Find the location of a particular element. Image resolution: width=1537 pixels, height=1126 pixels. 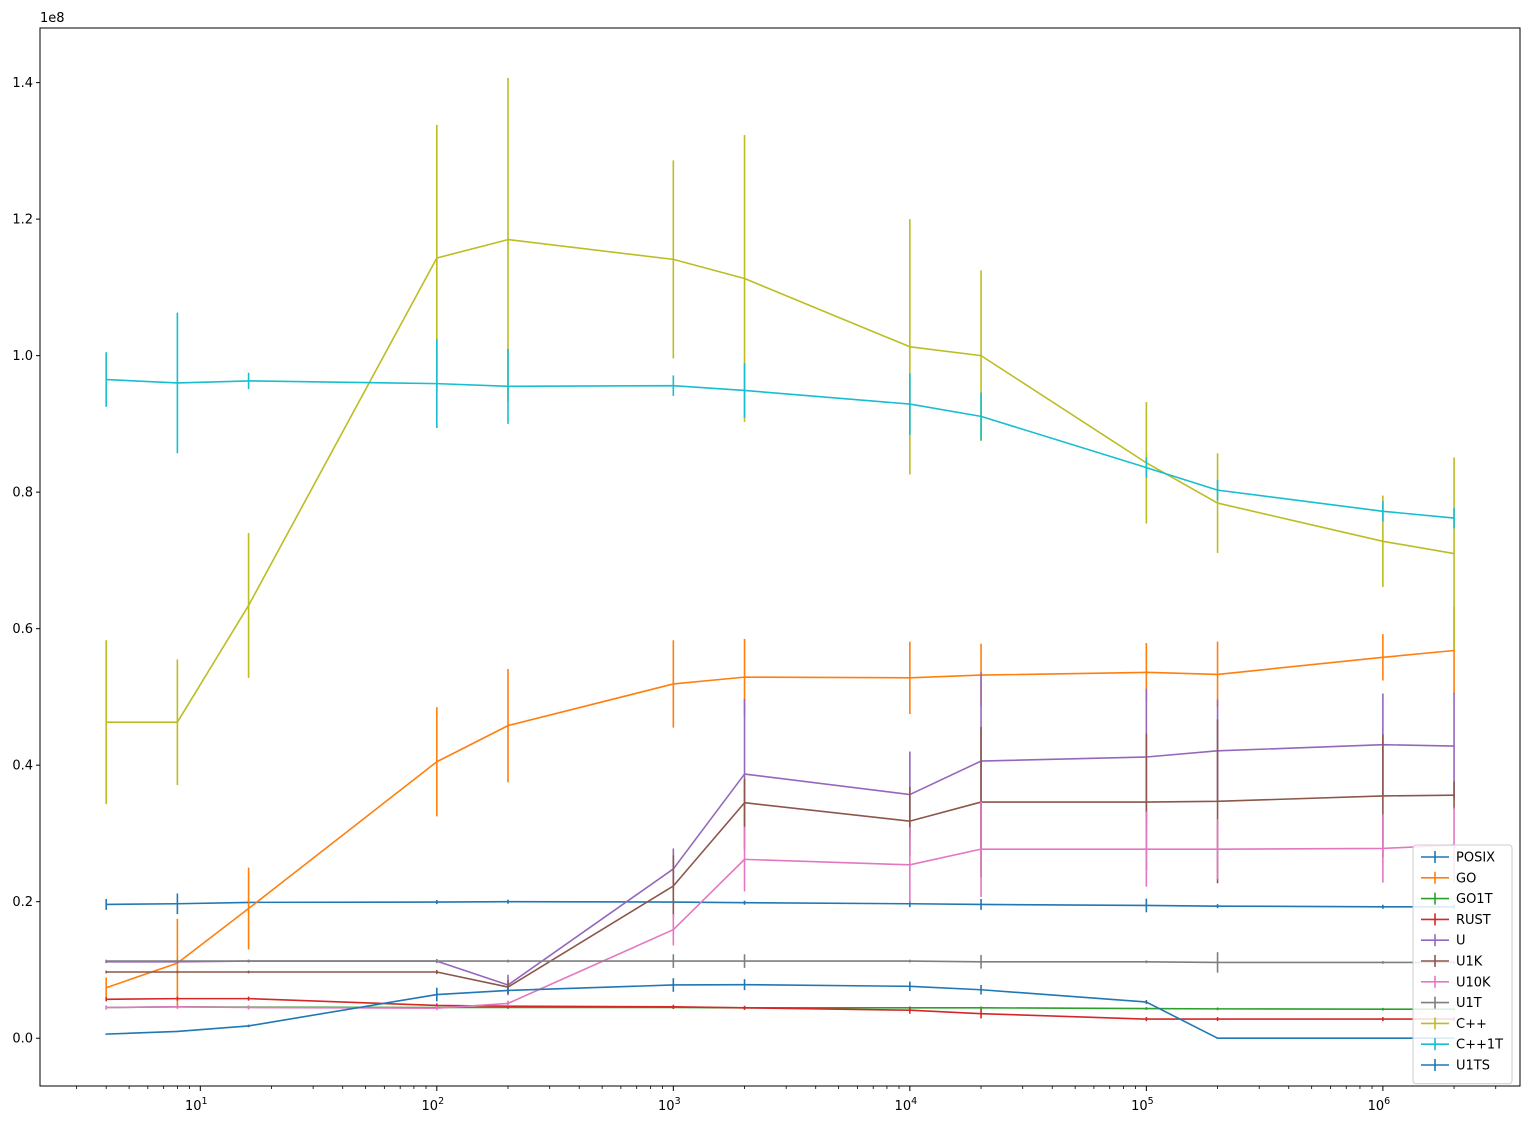

legend-label: C++1T is located at coordinates (1479, 1045).